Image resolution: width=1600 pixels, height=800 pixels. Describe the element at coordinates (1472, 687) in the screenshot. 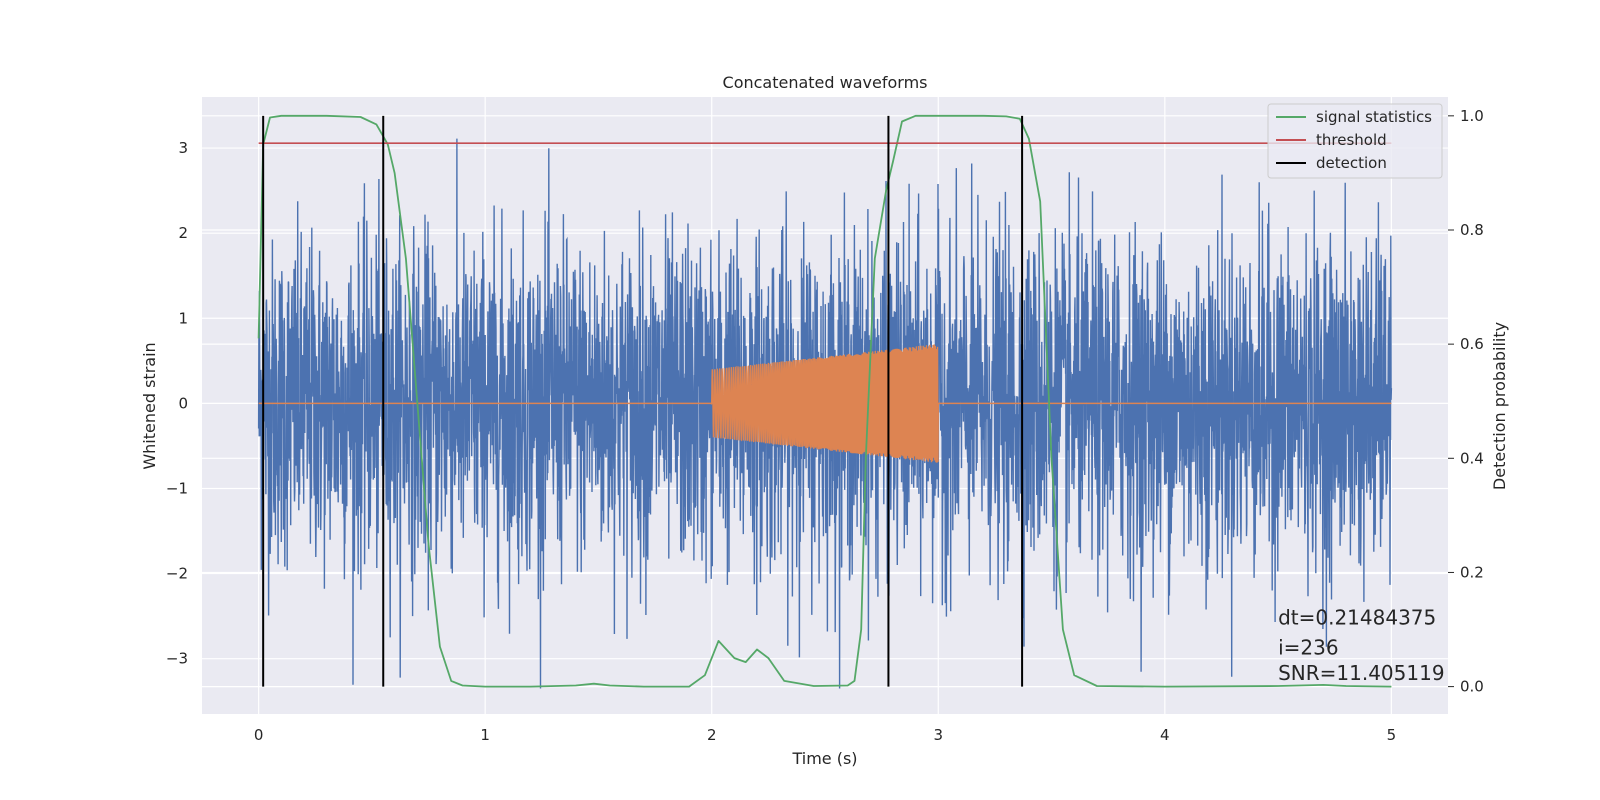

I see `y2-tick-label: 0.0` at that location.